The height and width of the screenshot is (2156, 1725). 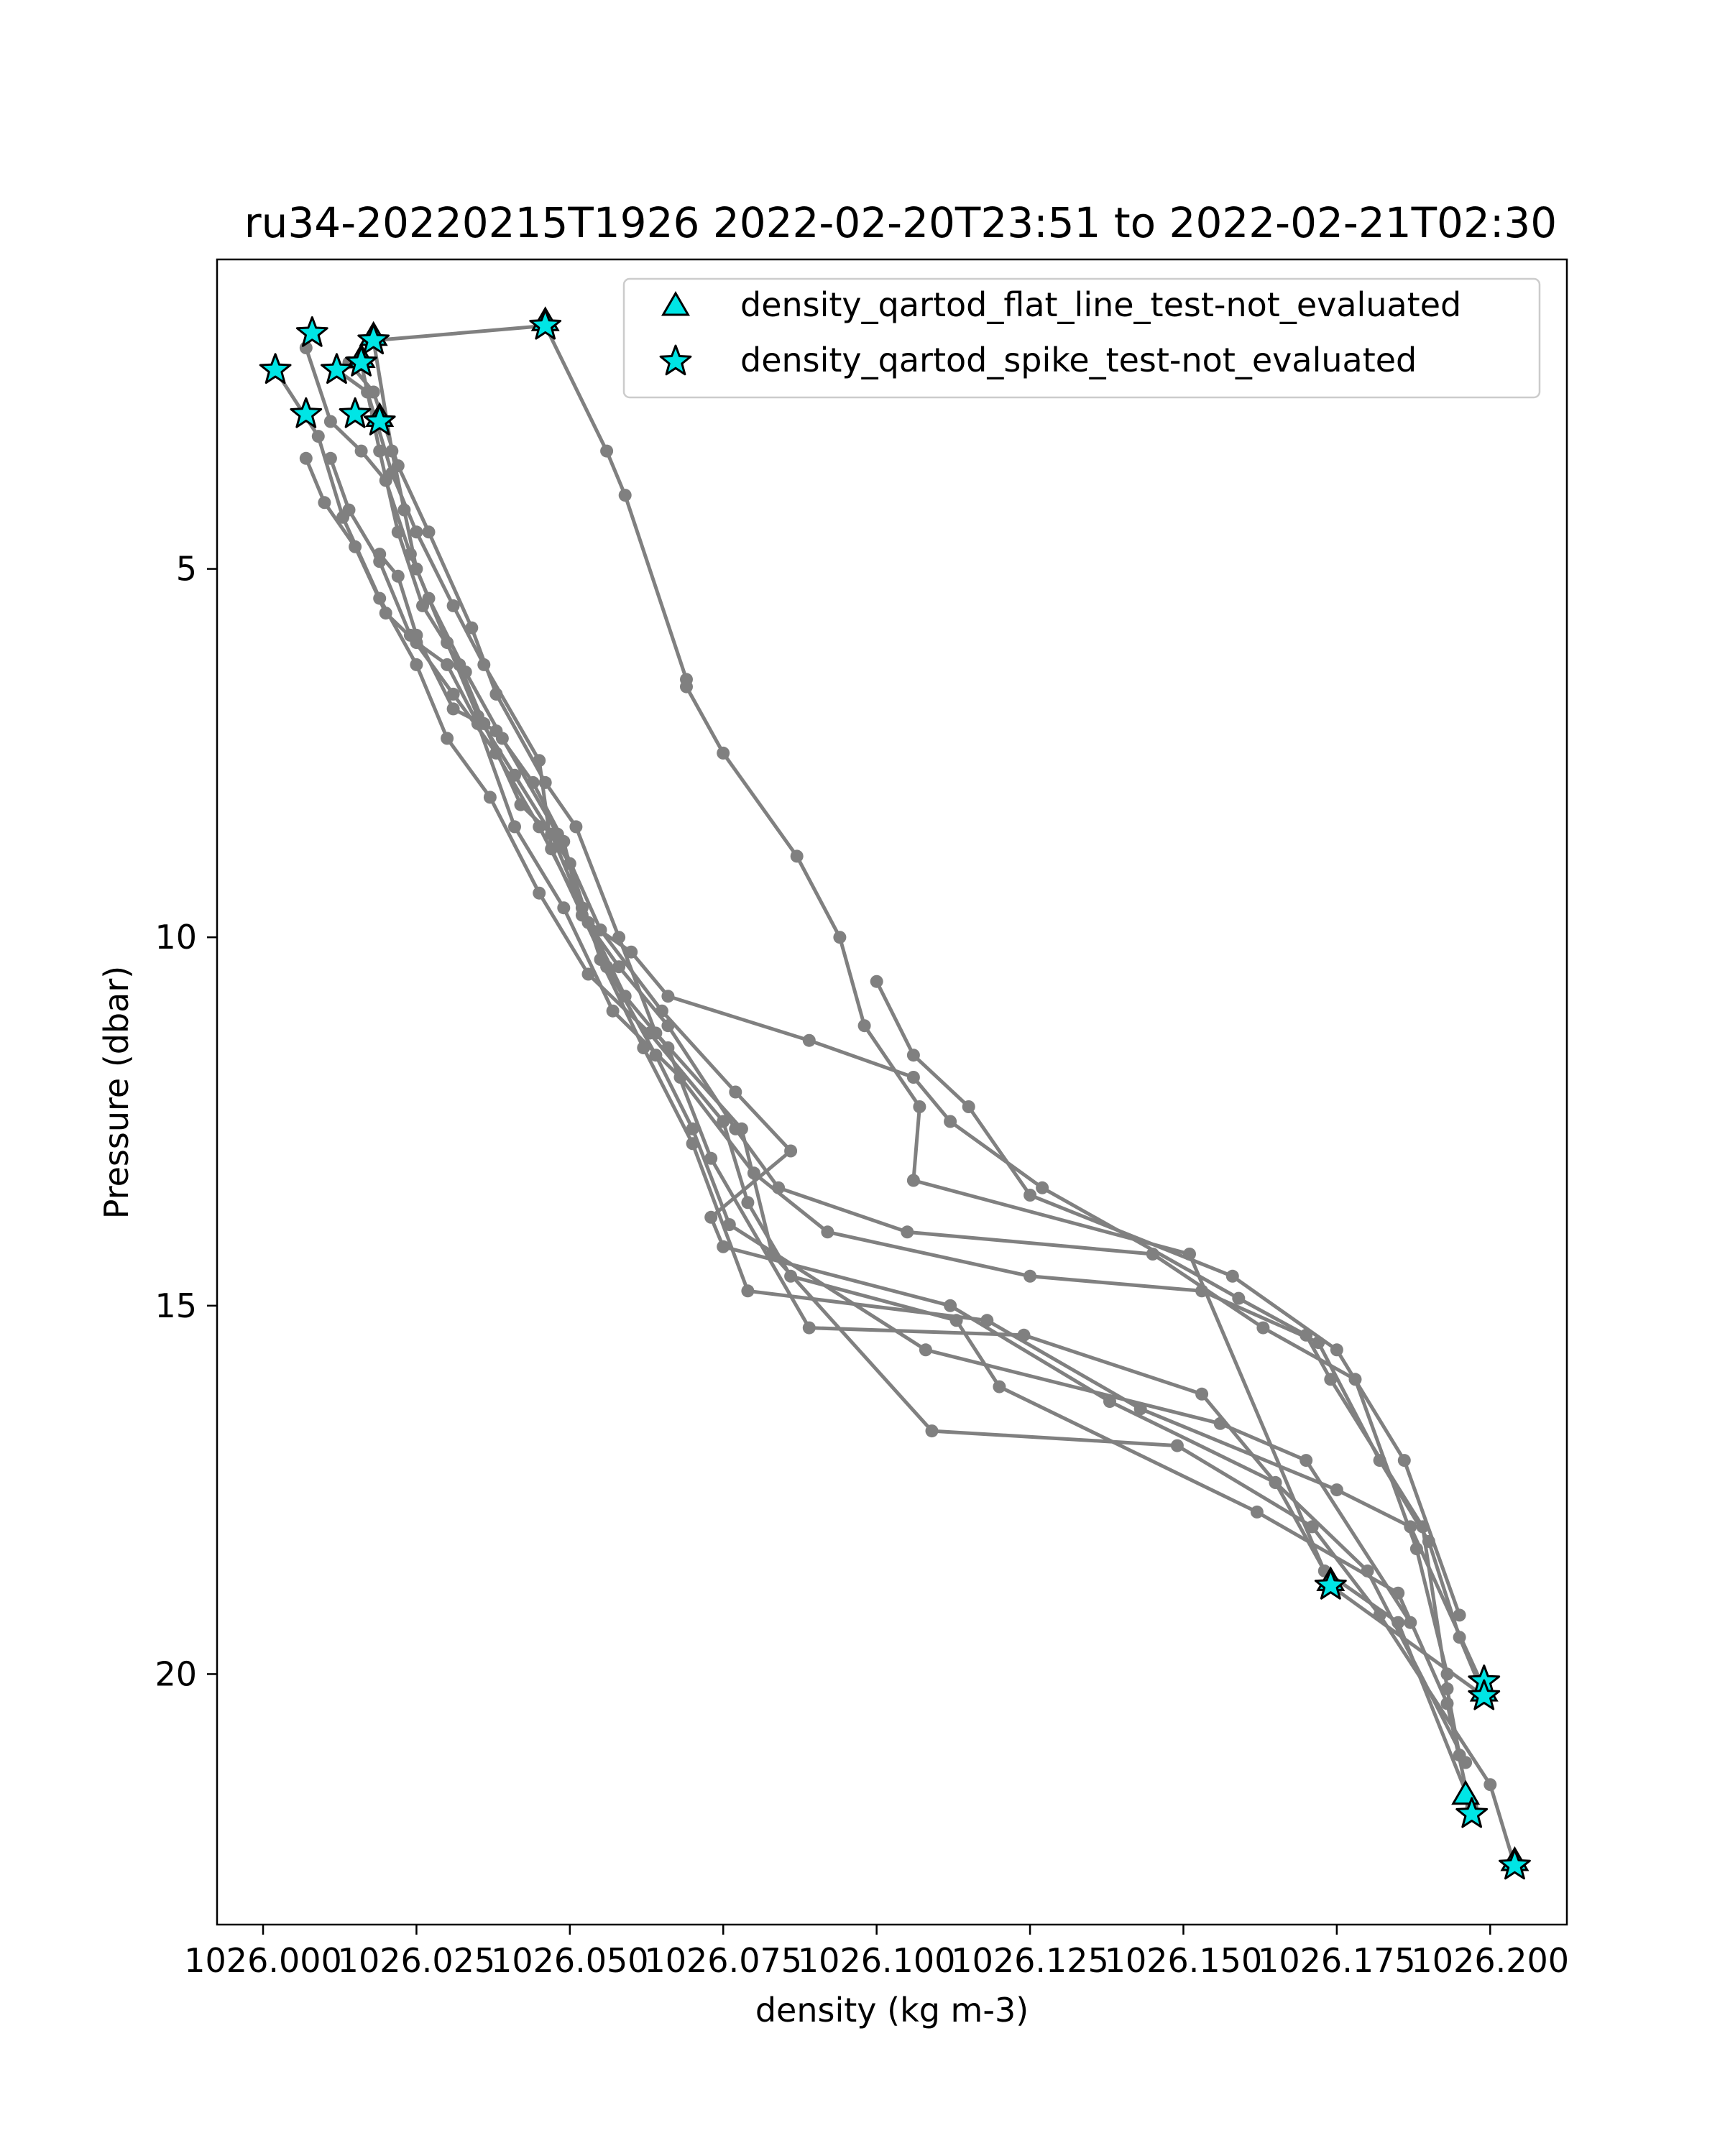 What do you see at coordinates (176, 1673) in the screenshot?
I see `y-tick-label: 20` at bounding box center [176, 1673].